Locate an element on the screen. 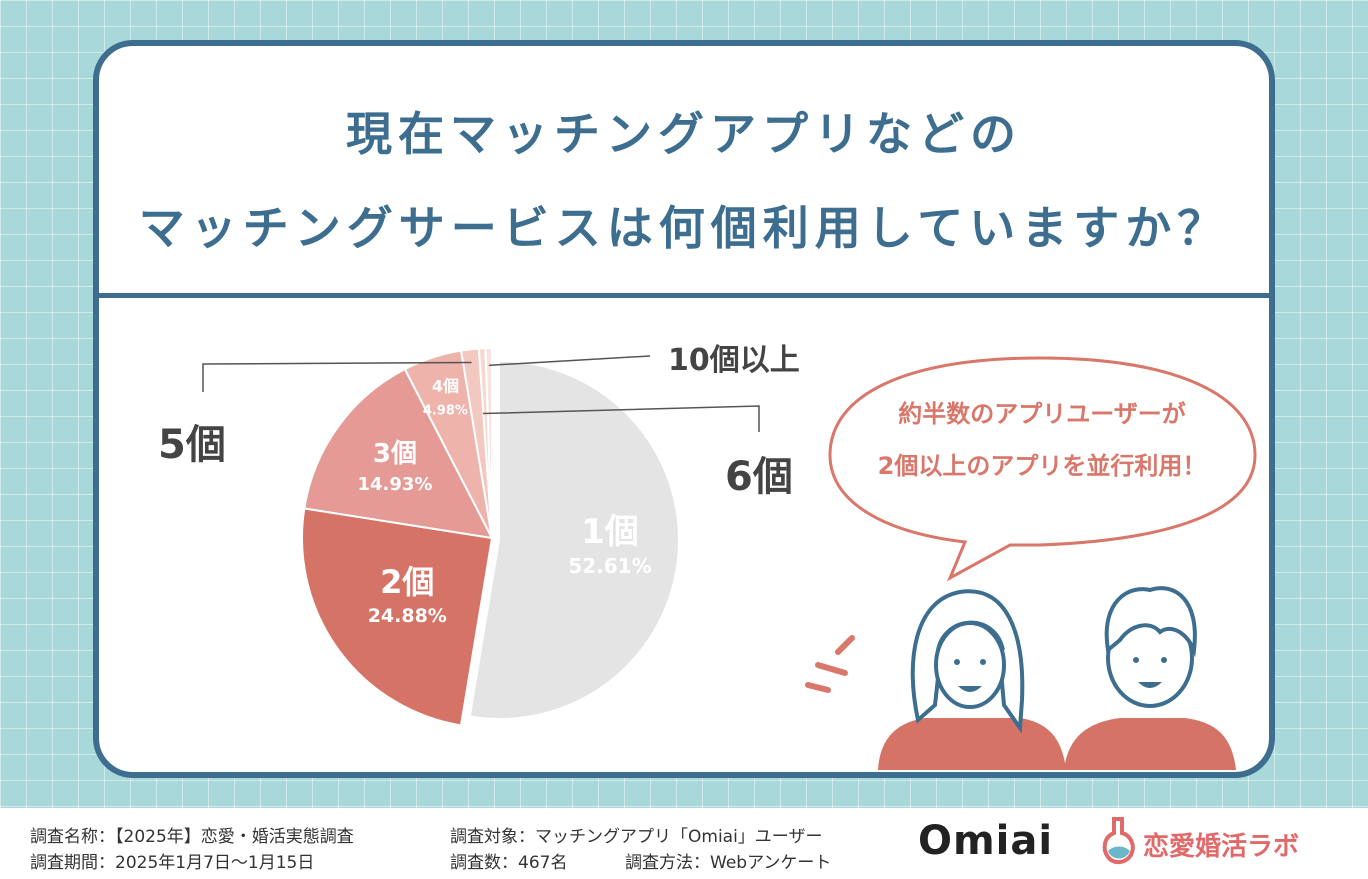 The image size is (1368, 879). callout-6: 6個 is located at coordinates (759, 477).